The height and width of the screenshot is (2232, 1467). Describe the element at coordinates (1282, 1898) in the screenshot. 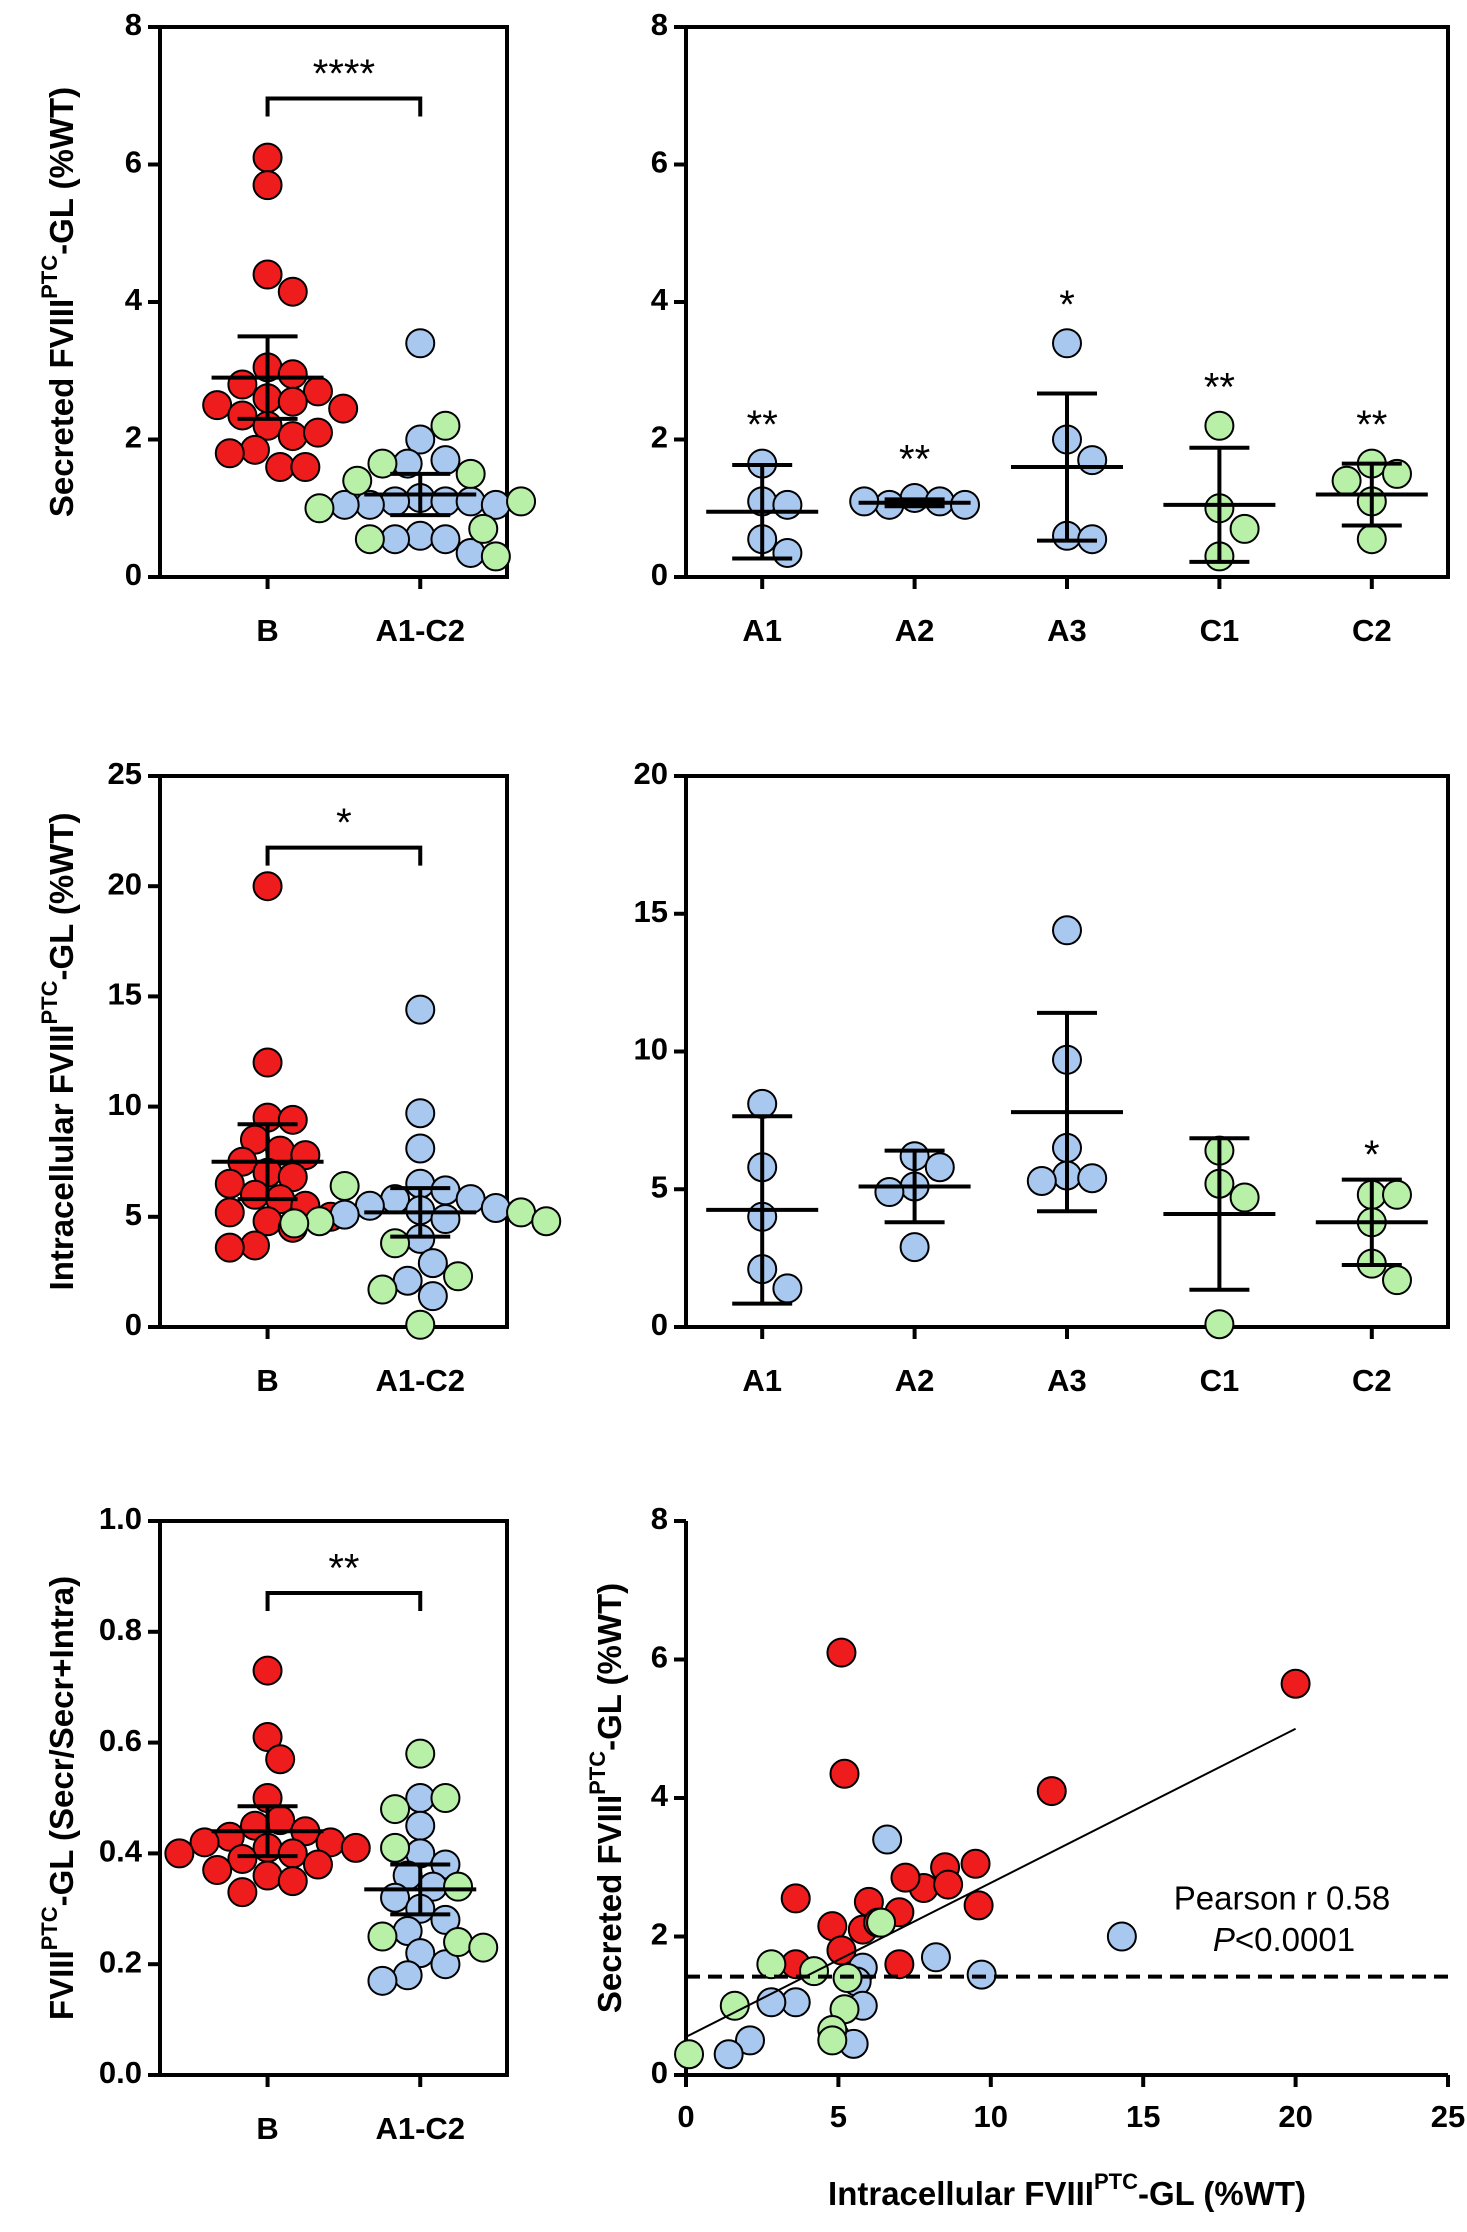

I see `annotation: Pearson r 0.58` at that location.